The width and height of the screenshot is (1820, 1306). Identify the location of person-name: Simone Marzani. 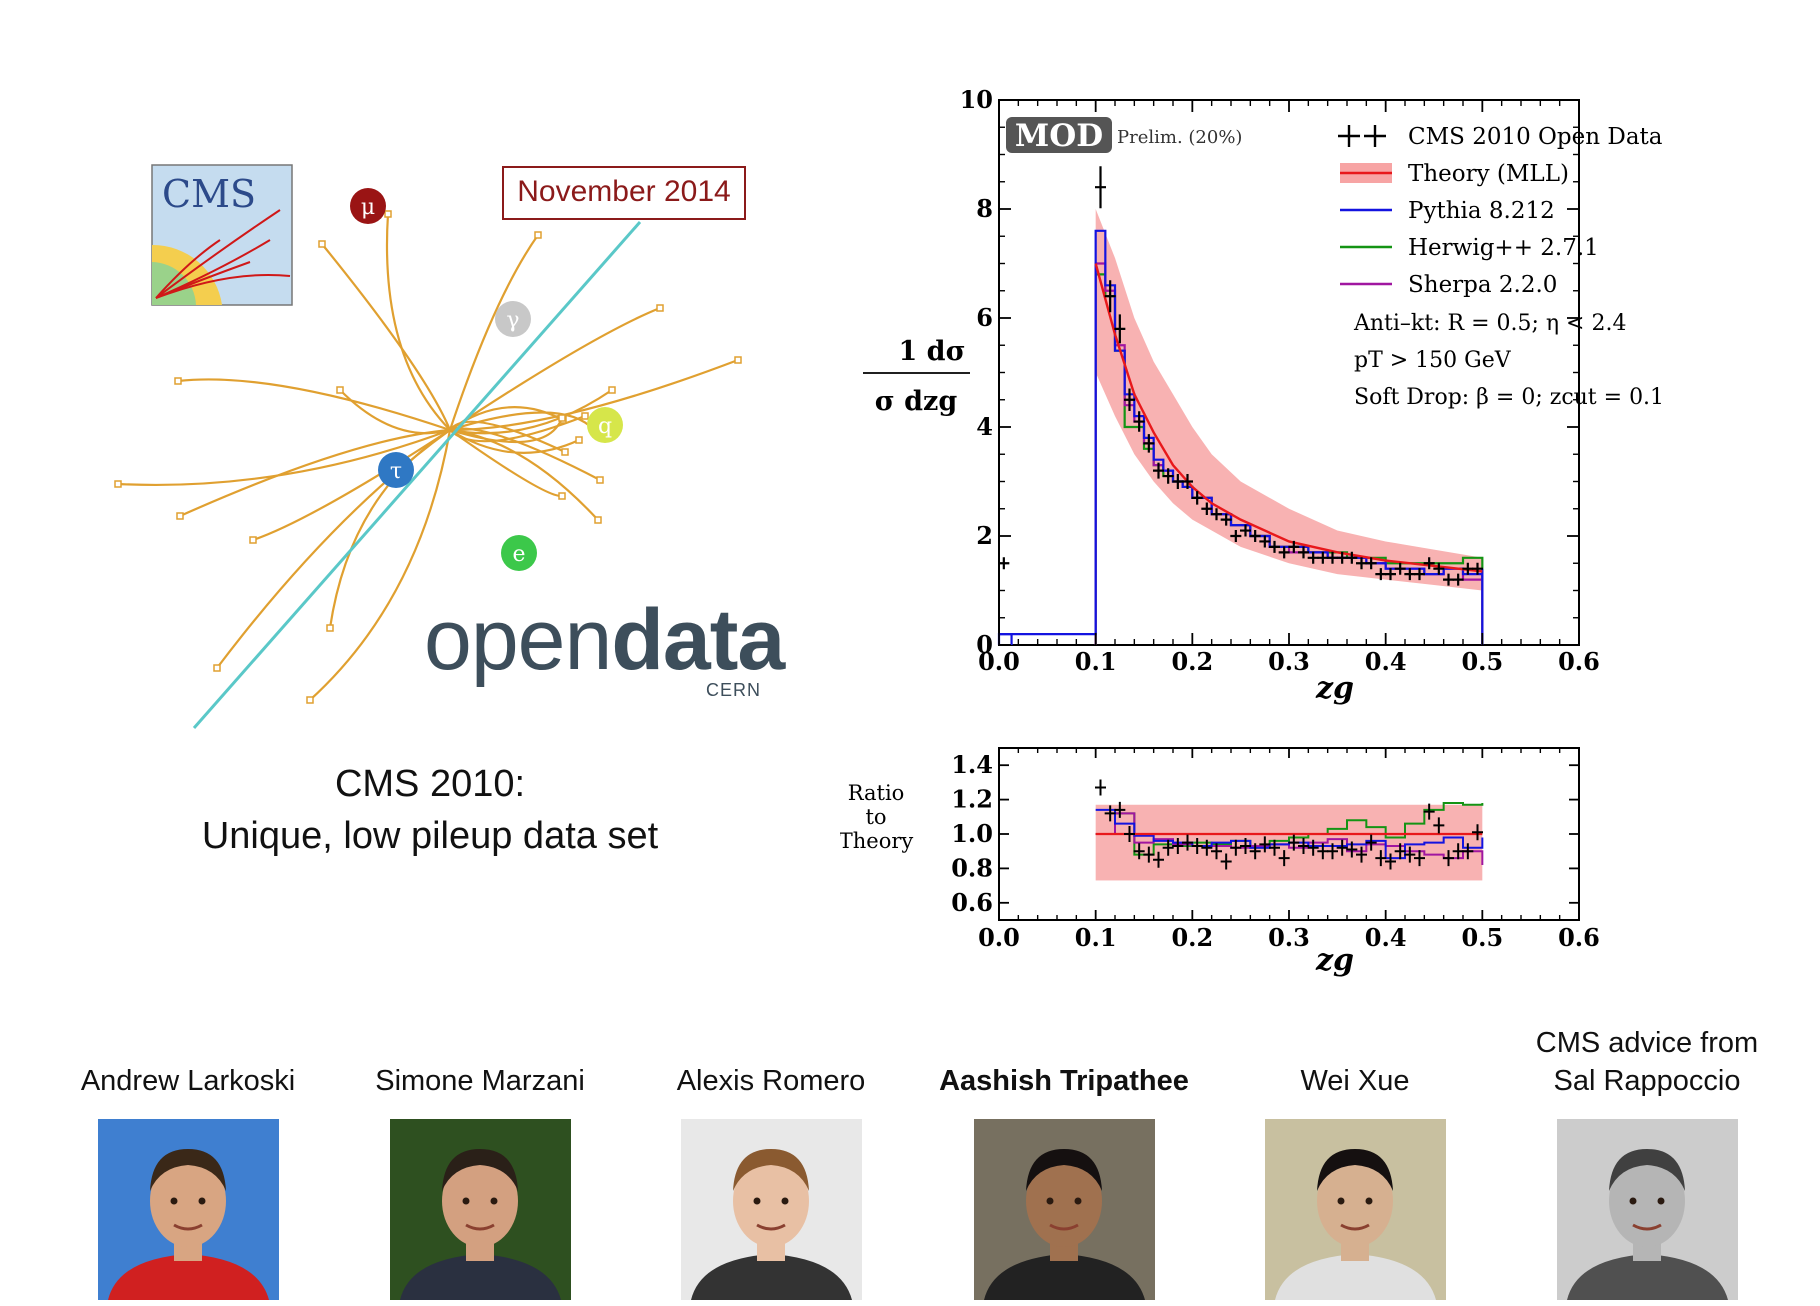
(480, 1081).